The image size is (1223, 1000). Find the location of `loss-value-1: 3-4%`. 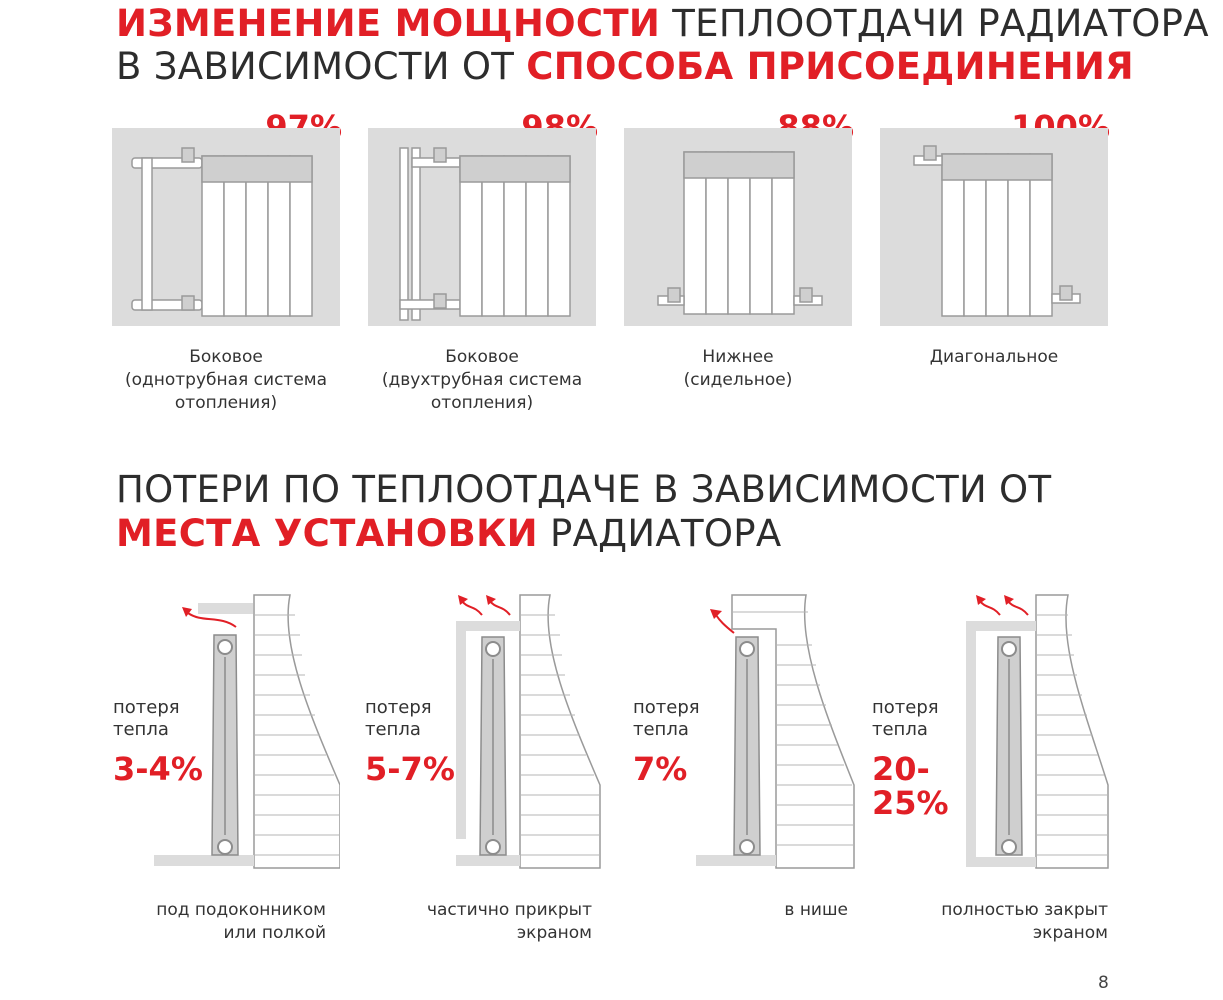

loss-value-1: 3-4% is located at coordinates (158, 769).